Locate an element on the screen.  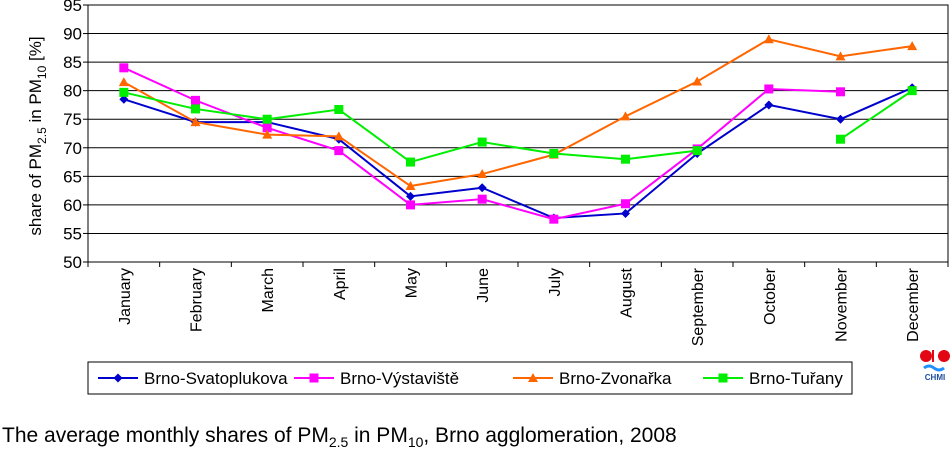
y-tick-label: 95 is located at coordinates (72, 7).